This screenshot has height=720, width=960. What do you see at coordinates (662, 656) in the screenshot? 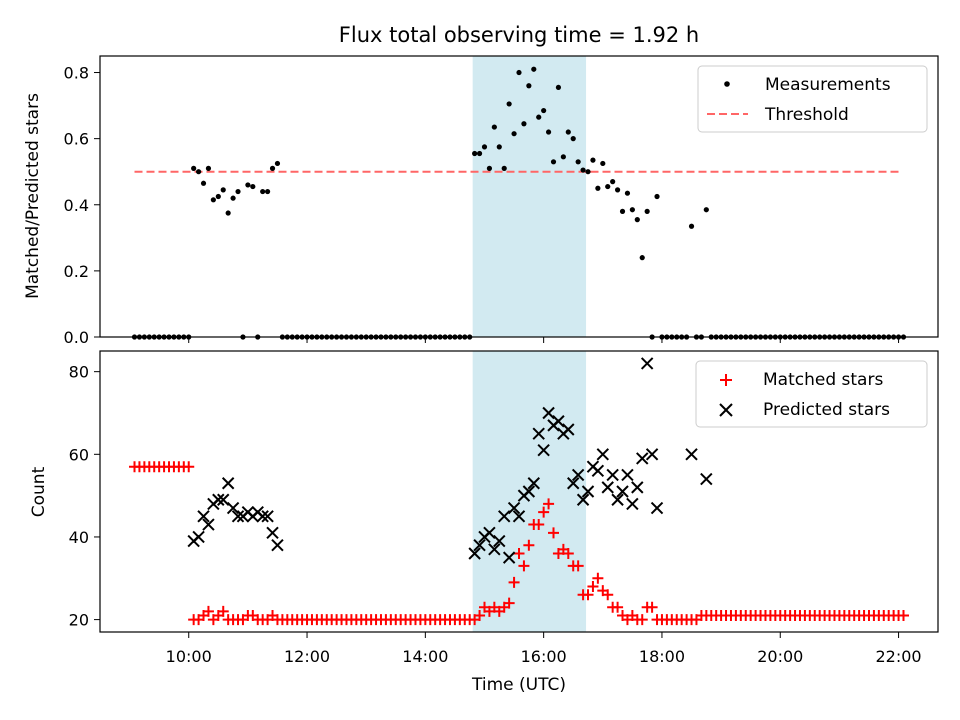
I see `x-tick-label: 18:00` at bounding box center [662, 656].